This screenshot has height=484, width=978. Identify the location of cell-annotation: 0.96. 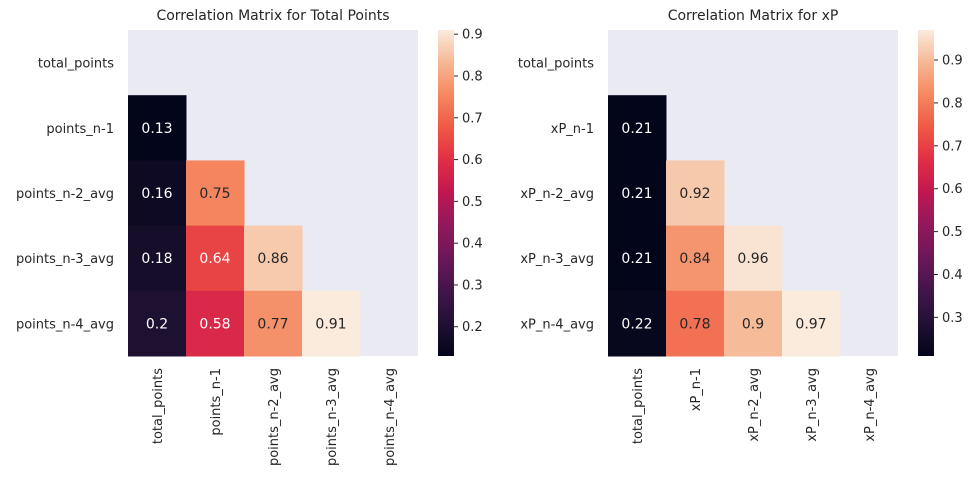
(752, 259).